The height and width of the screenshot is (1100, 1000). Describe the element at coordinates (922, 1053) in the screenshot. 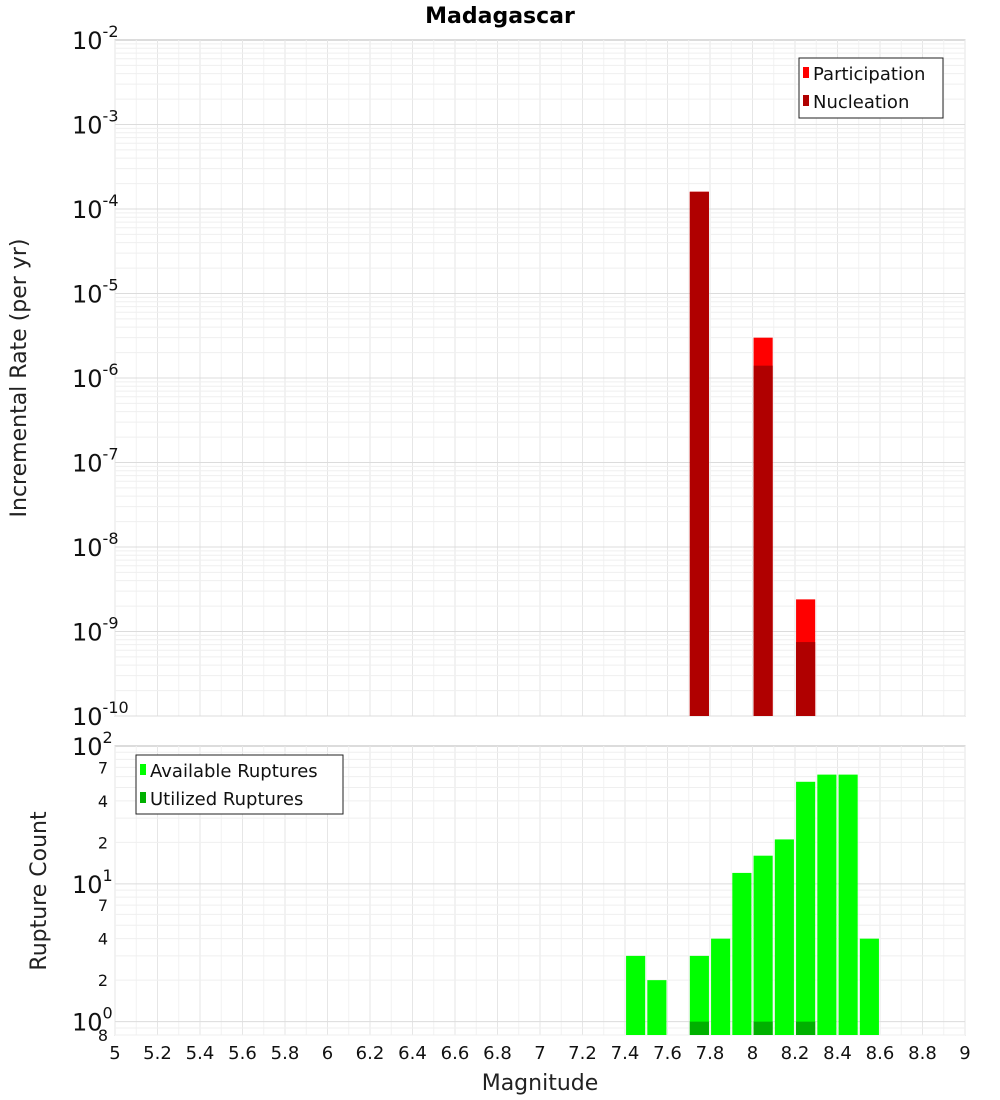

I see `x-tick-label: 8.8` at that location.